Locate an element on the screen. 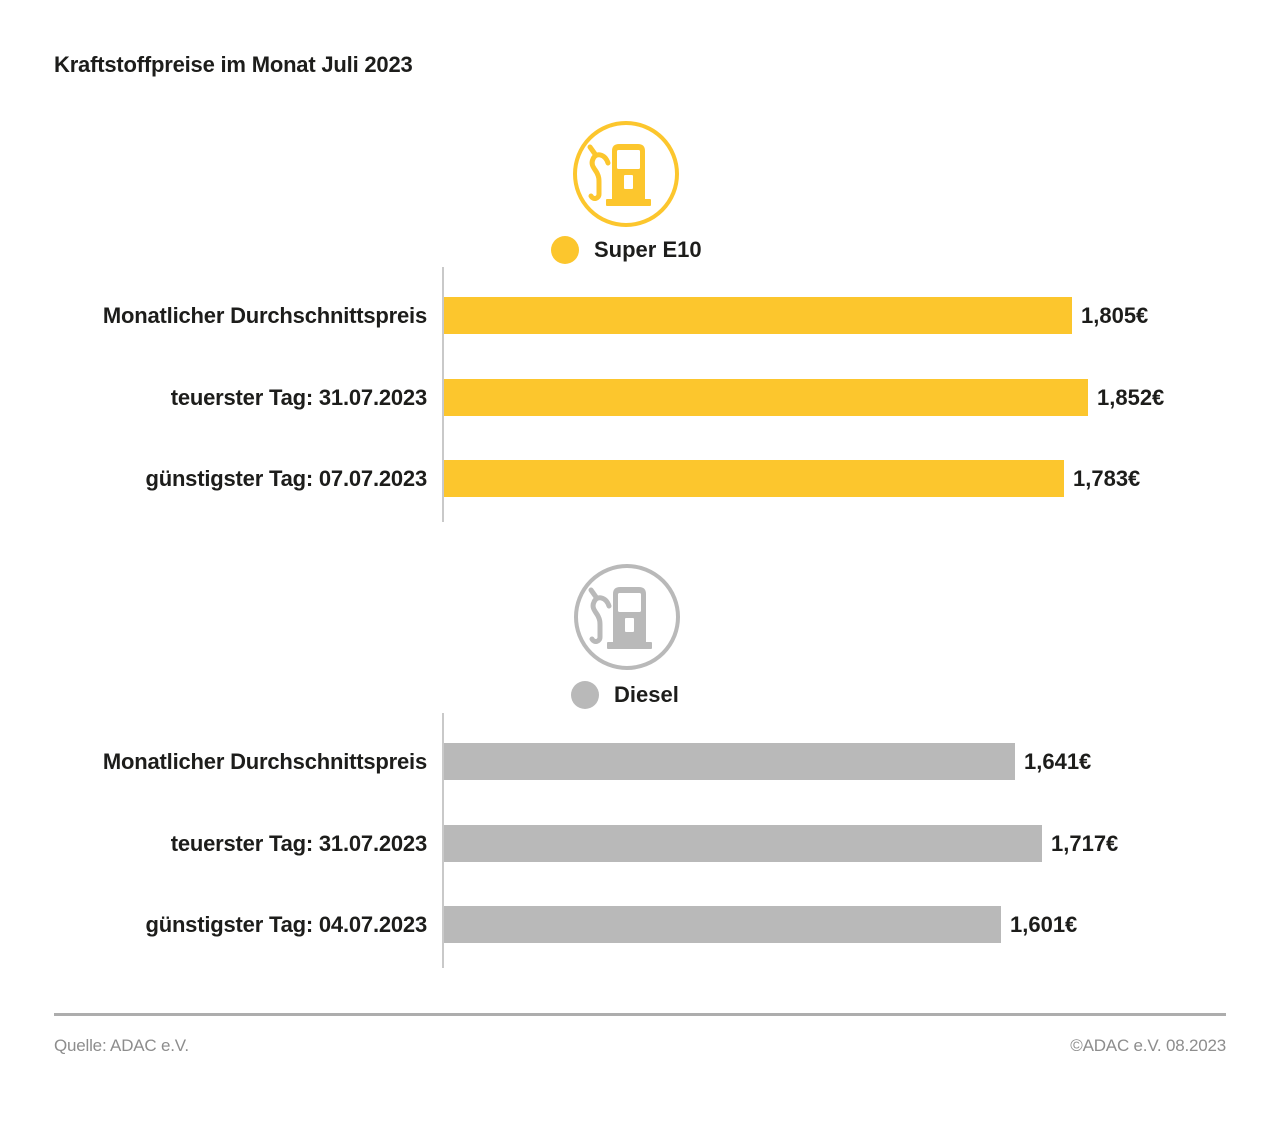  value-label: 1,783€ is located at coordinates (1107, 478).